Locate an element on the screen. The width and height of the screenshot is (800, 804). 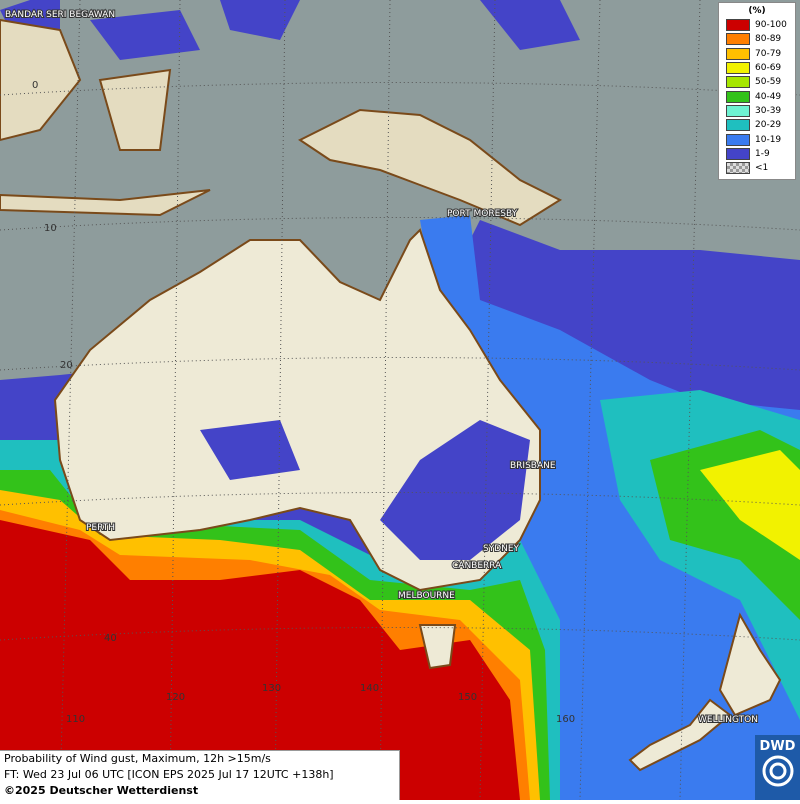
legend-item: 60-69 is located at coordinates (760, 68).